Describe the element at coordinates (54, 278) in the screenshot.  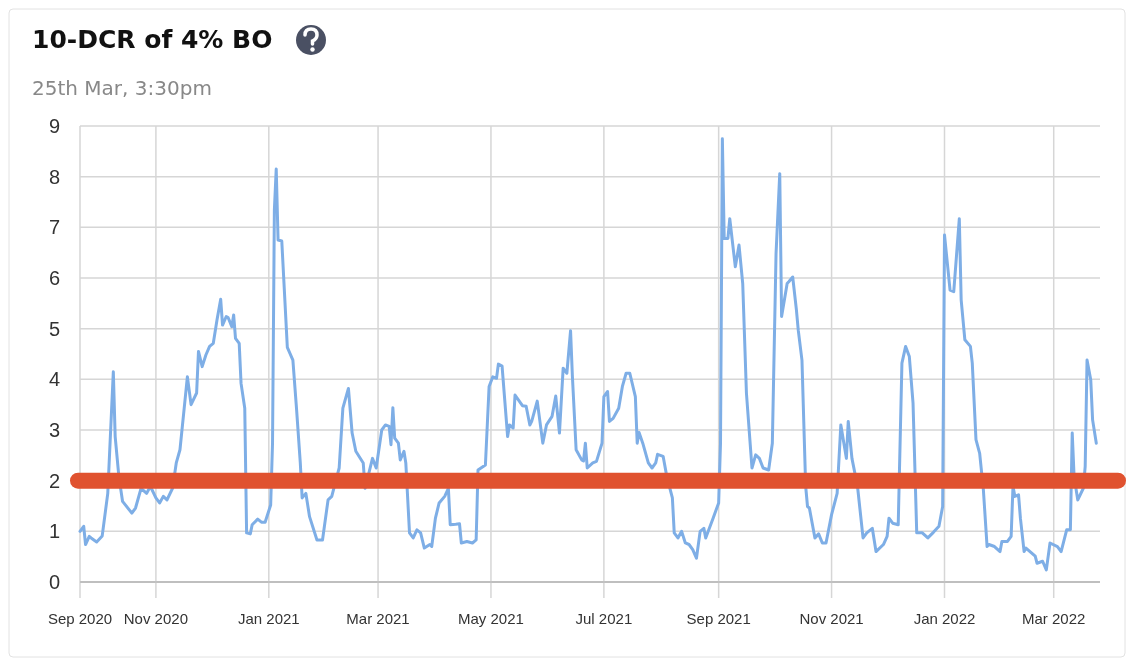
I see `y-tick-label: 6` at that location.